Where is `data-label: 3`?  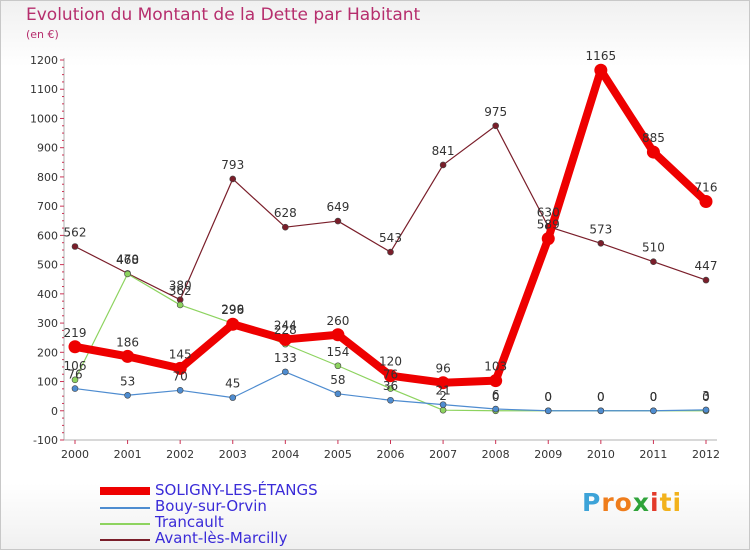 data-label: 3 is located at coordinates (706, 396).